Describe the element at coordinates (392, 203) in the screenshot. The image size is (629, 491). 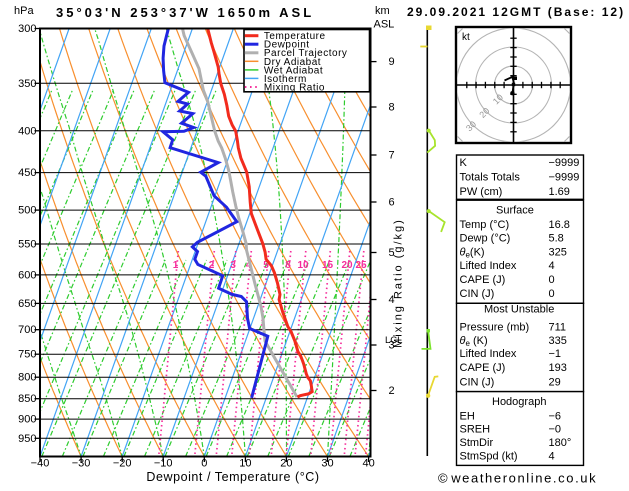
I see `svg-text: 6` at that location.